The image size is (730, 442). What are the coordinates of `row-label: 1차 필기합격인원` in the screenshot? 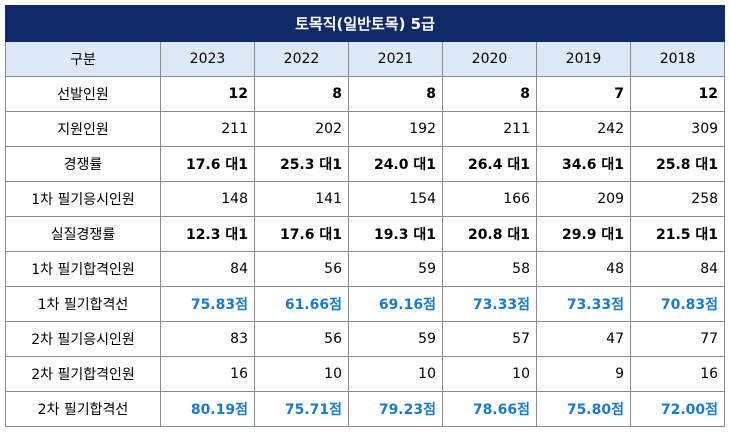 It's located at (83, 269).